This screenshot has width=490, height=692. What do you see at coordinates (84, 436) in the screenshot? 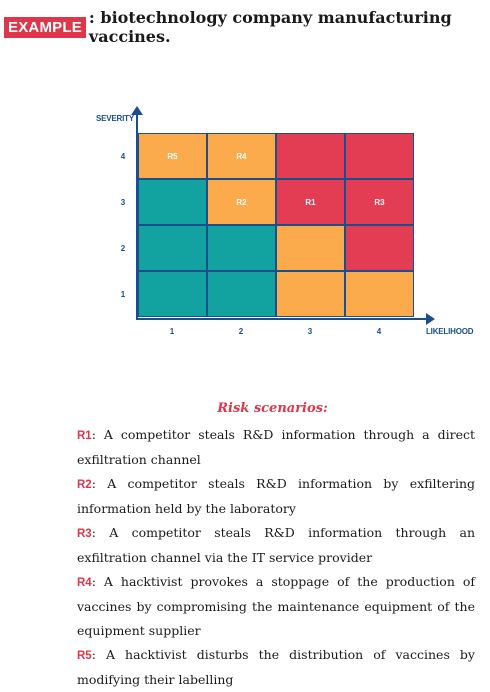
I see `scenario-id: R1` at bounding box center [84, 436].